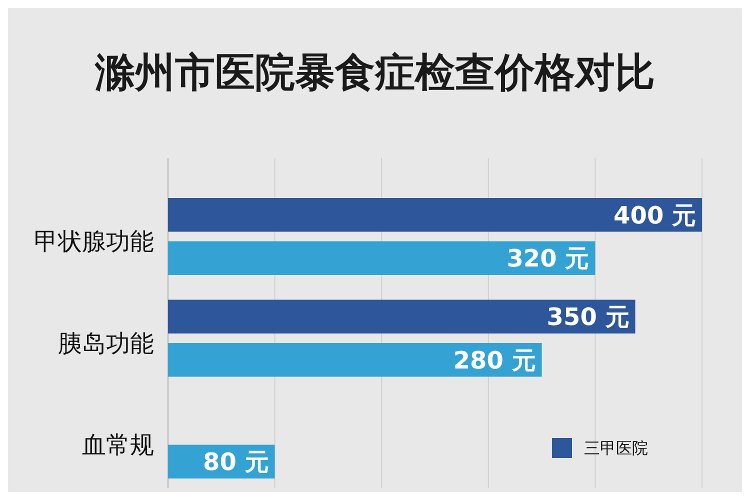 The height and width of the screenshot is (500, 750). Describe the element at coordinates (588, 317) in the screenshot. I see `data-label: 350 元` at that location.